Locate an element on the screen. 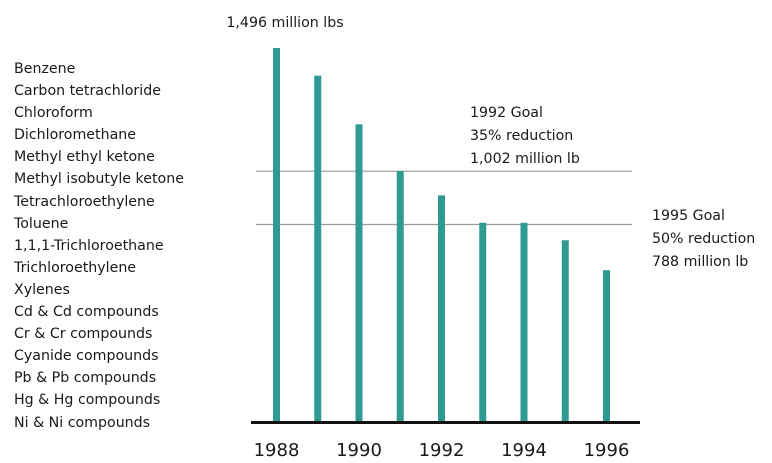  goal-label-1-line-1: 50% reduction is located at coordinates (703, 239).